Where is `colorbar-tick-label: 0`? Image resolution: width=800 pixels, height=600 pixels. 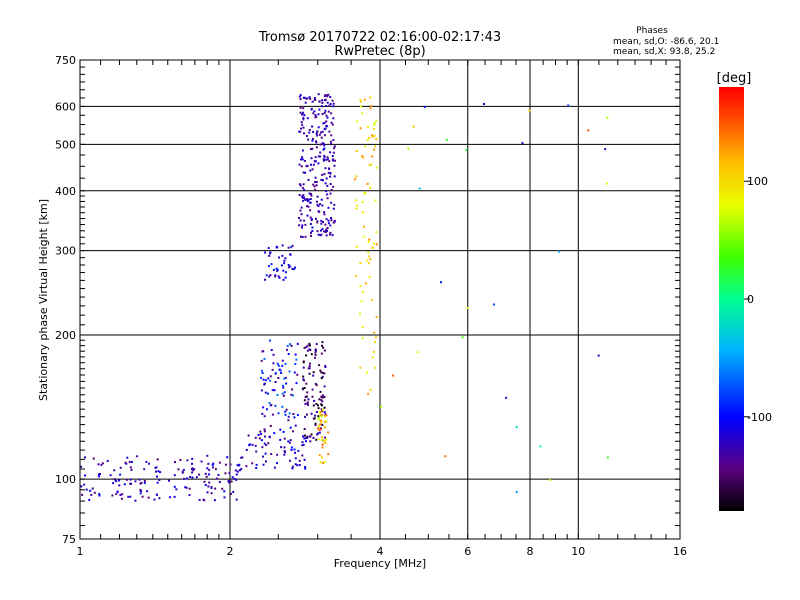
colorbar-tick-label: 0 is located at coordinates (750, 299).